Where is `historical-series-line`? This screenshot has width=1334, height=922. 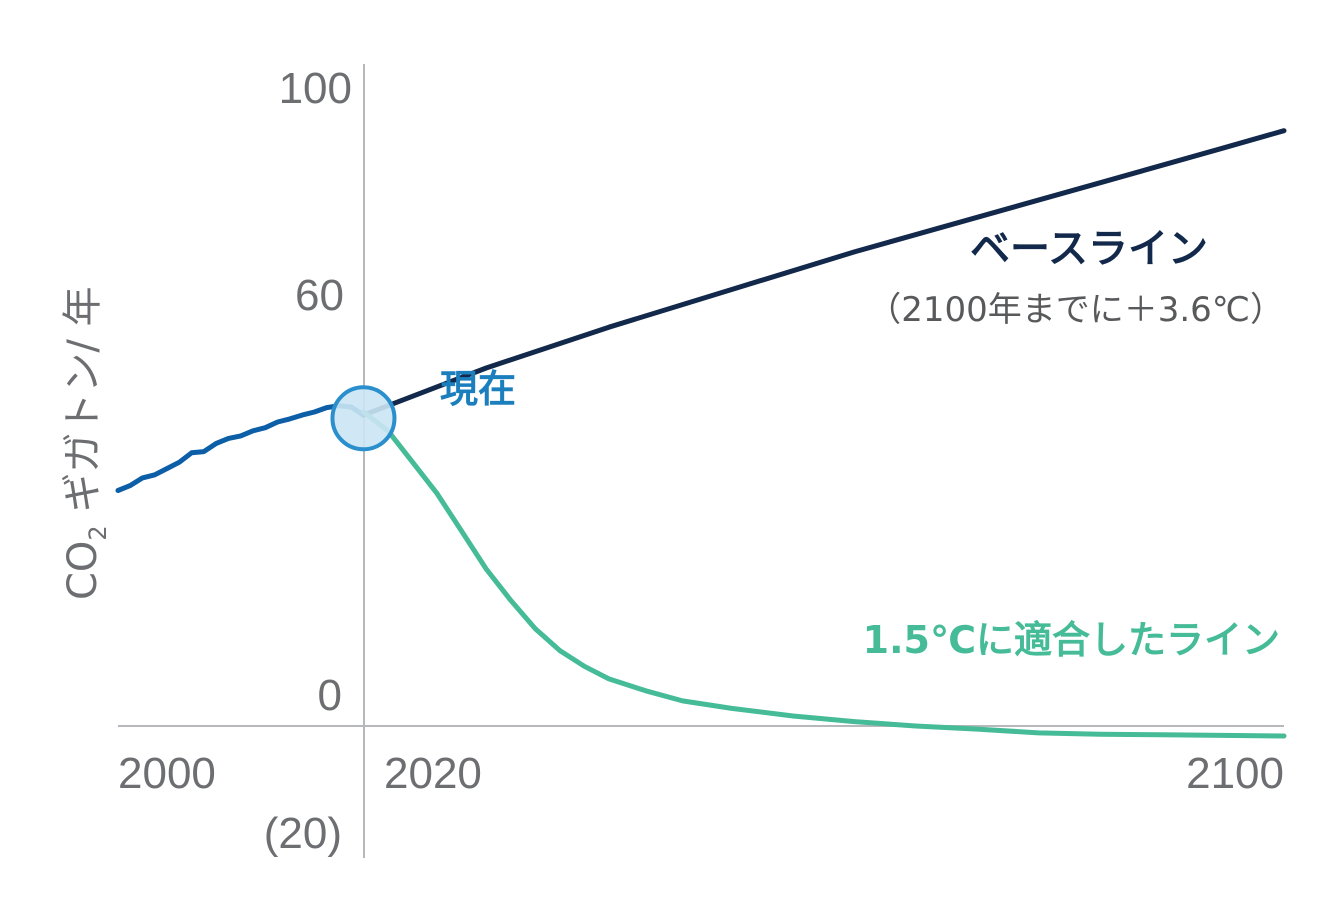
historical-series-line is located at coordinates (240, 448).